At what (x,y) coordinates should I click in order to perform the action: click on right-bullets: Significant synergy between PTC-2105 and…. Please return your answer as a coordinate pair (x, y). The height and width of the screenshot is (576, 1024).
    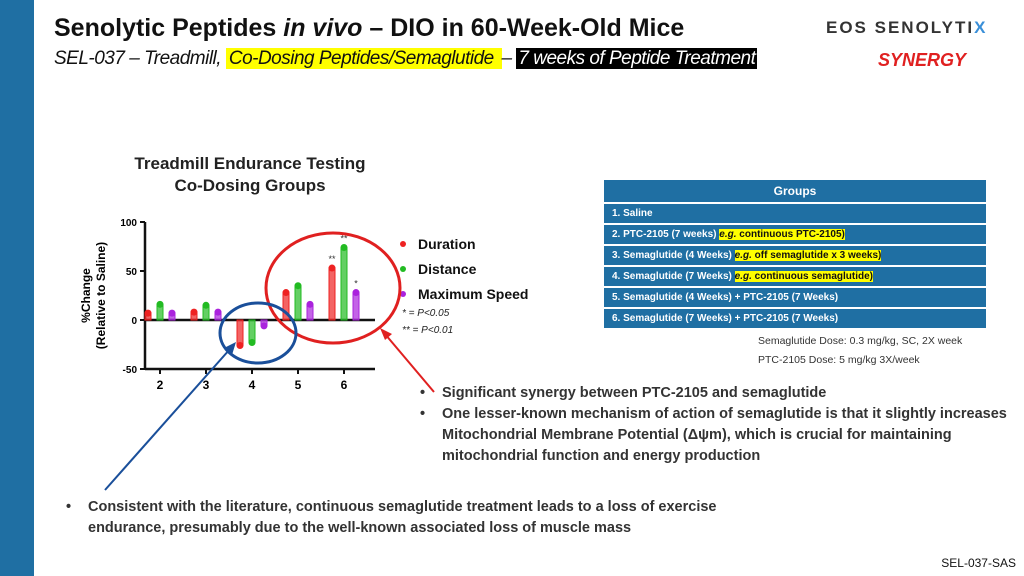
    Looking at the image, I should click on (720, 425).